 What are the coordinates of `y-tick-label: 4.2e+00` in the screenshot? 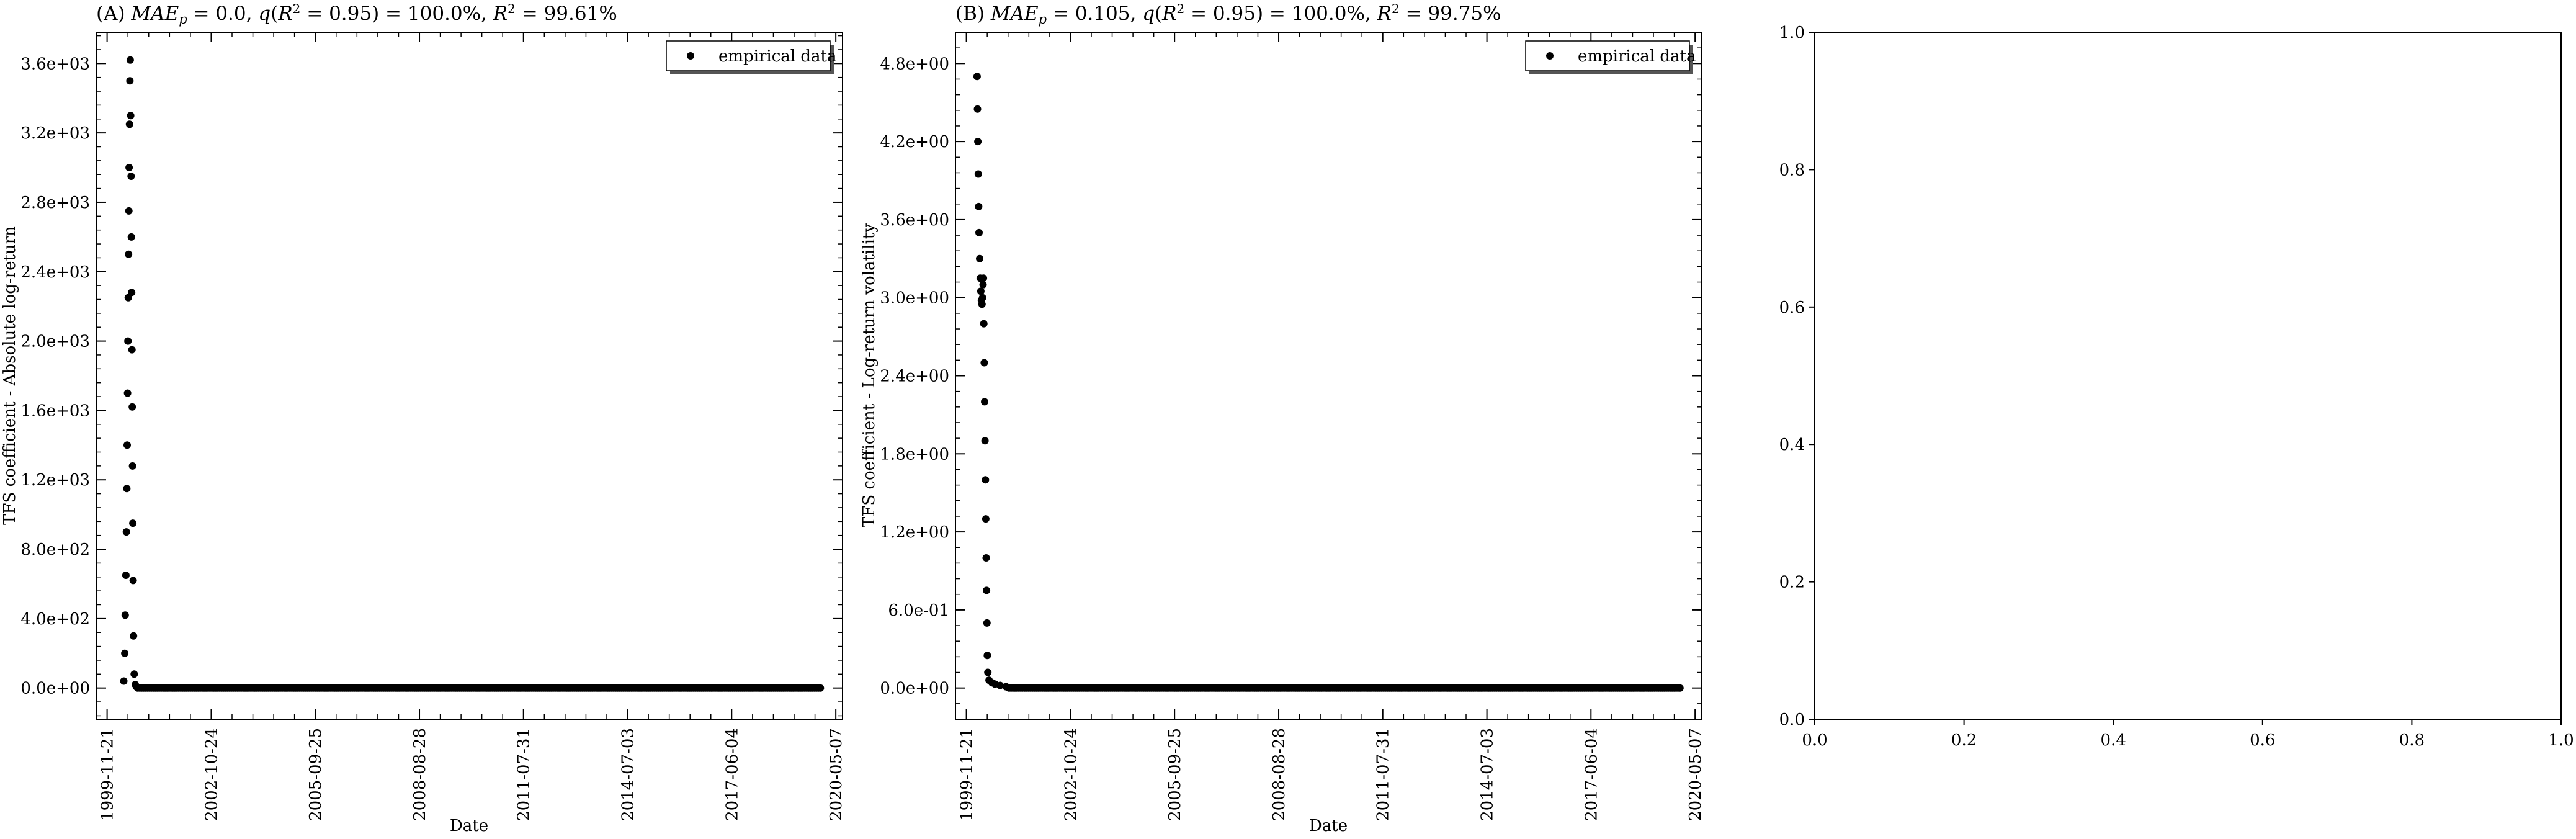 It's located at (914, 142).